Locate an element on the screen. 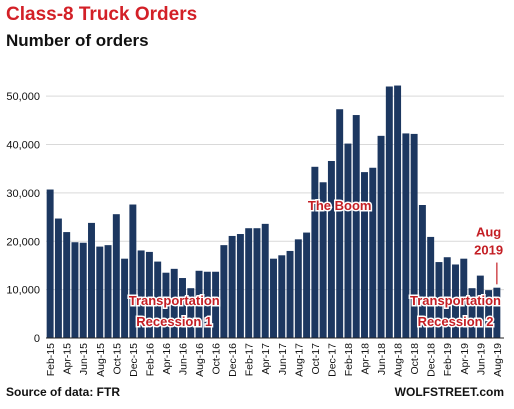 This screenshot has width=514, height=409. x-tick-label: Aug-18 is located at coordinates (399, 360).